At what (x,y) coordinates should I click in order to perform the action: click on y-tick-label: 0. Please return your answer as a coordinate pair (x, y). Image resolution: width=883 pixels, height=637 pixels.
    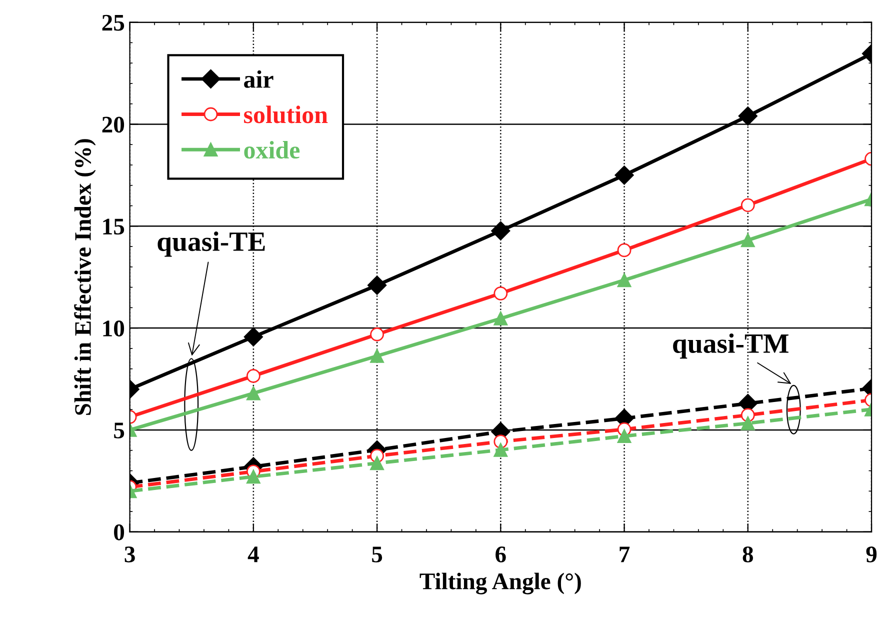
    Looking at the image, I should click on (119, 532).